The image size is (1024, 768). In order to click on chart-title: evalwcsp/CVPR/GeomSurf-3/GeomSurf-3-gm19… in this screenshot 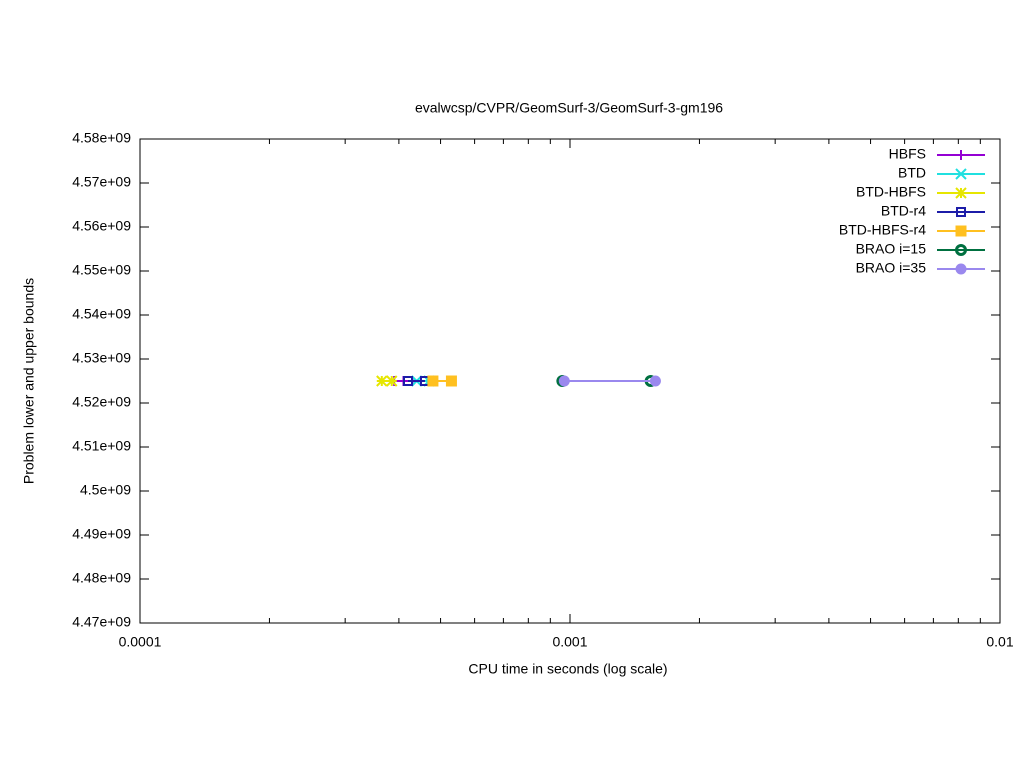, I will do `click(569, 108)`.